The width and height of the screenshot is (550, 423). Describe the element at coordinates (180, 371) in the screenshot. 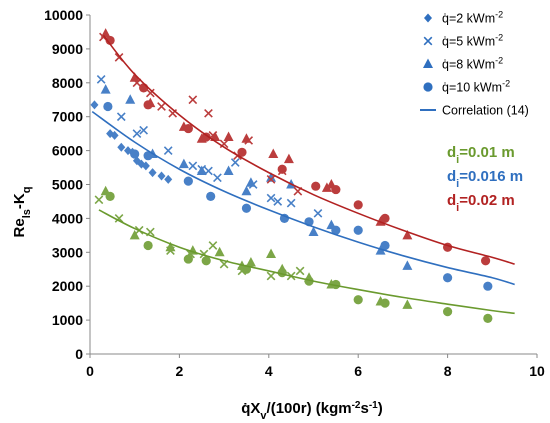

I see `x-tick-label: 2` at that location.